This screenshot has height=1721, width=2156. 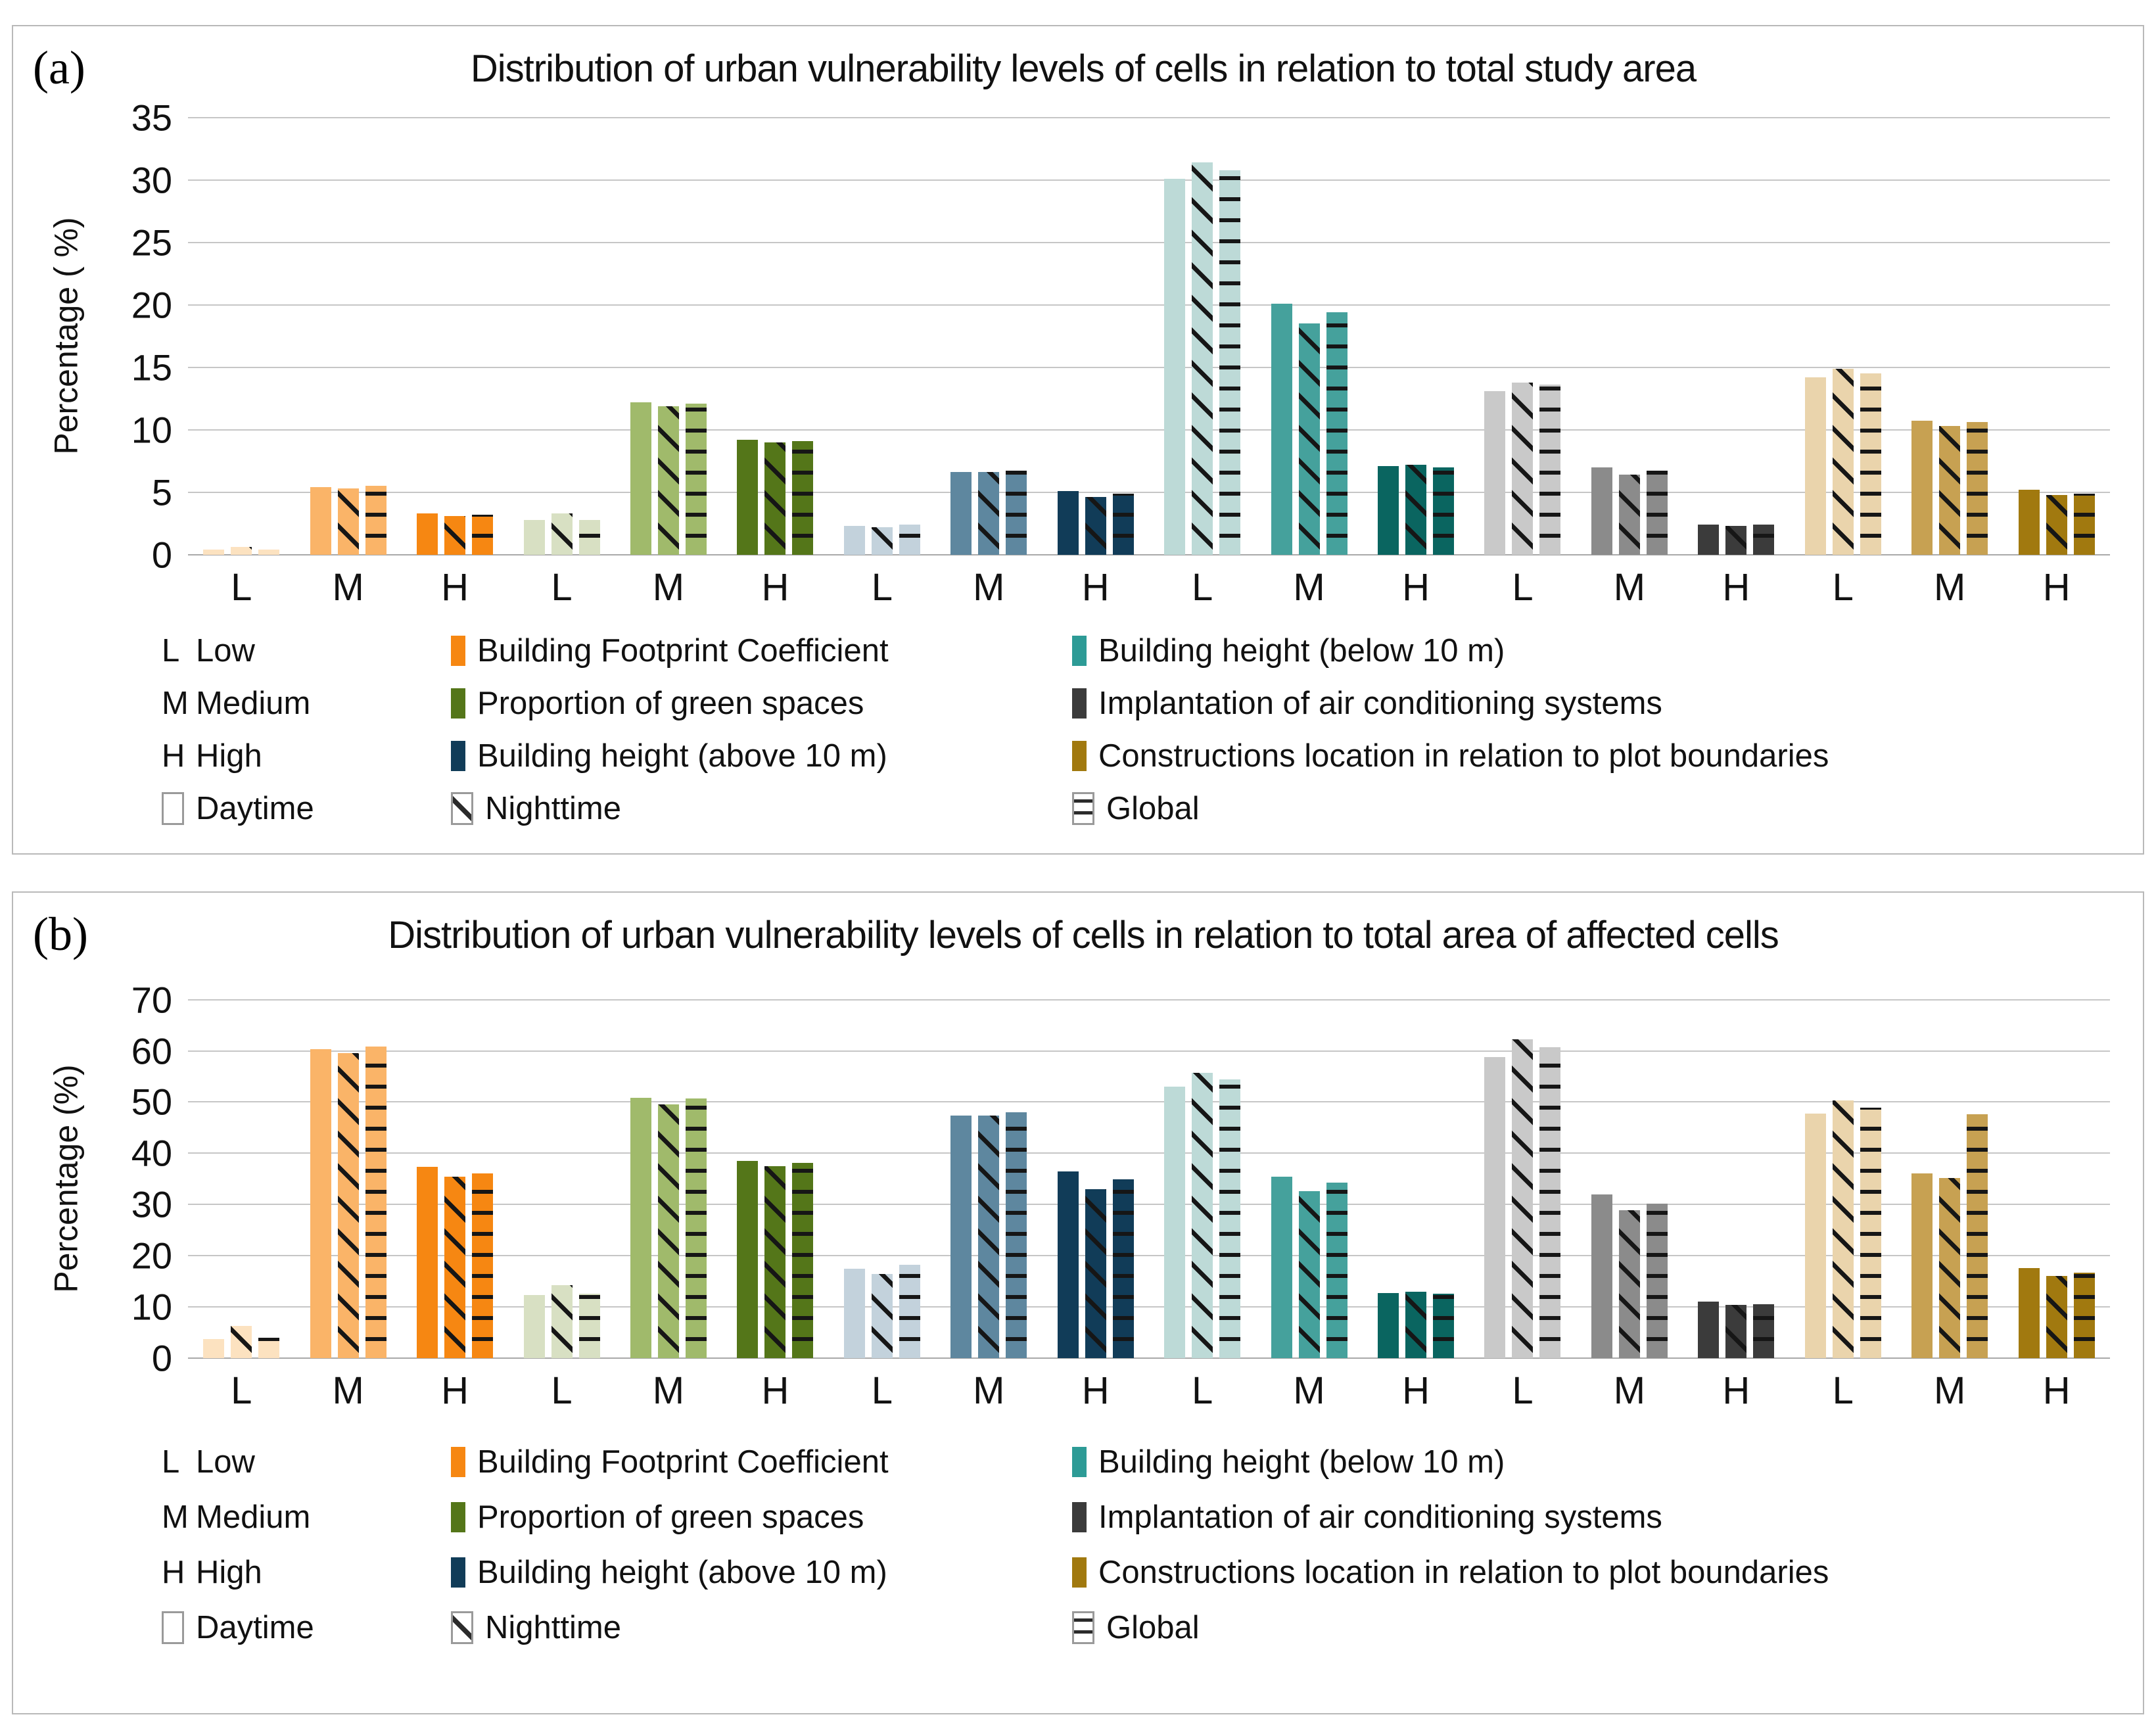 I want to click on legend-level-low: L Low, so click(x=303, y=1462).